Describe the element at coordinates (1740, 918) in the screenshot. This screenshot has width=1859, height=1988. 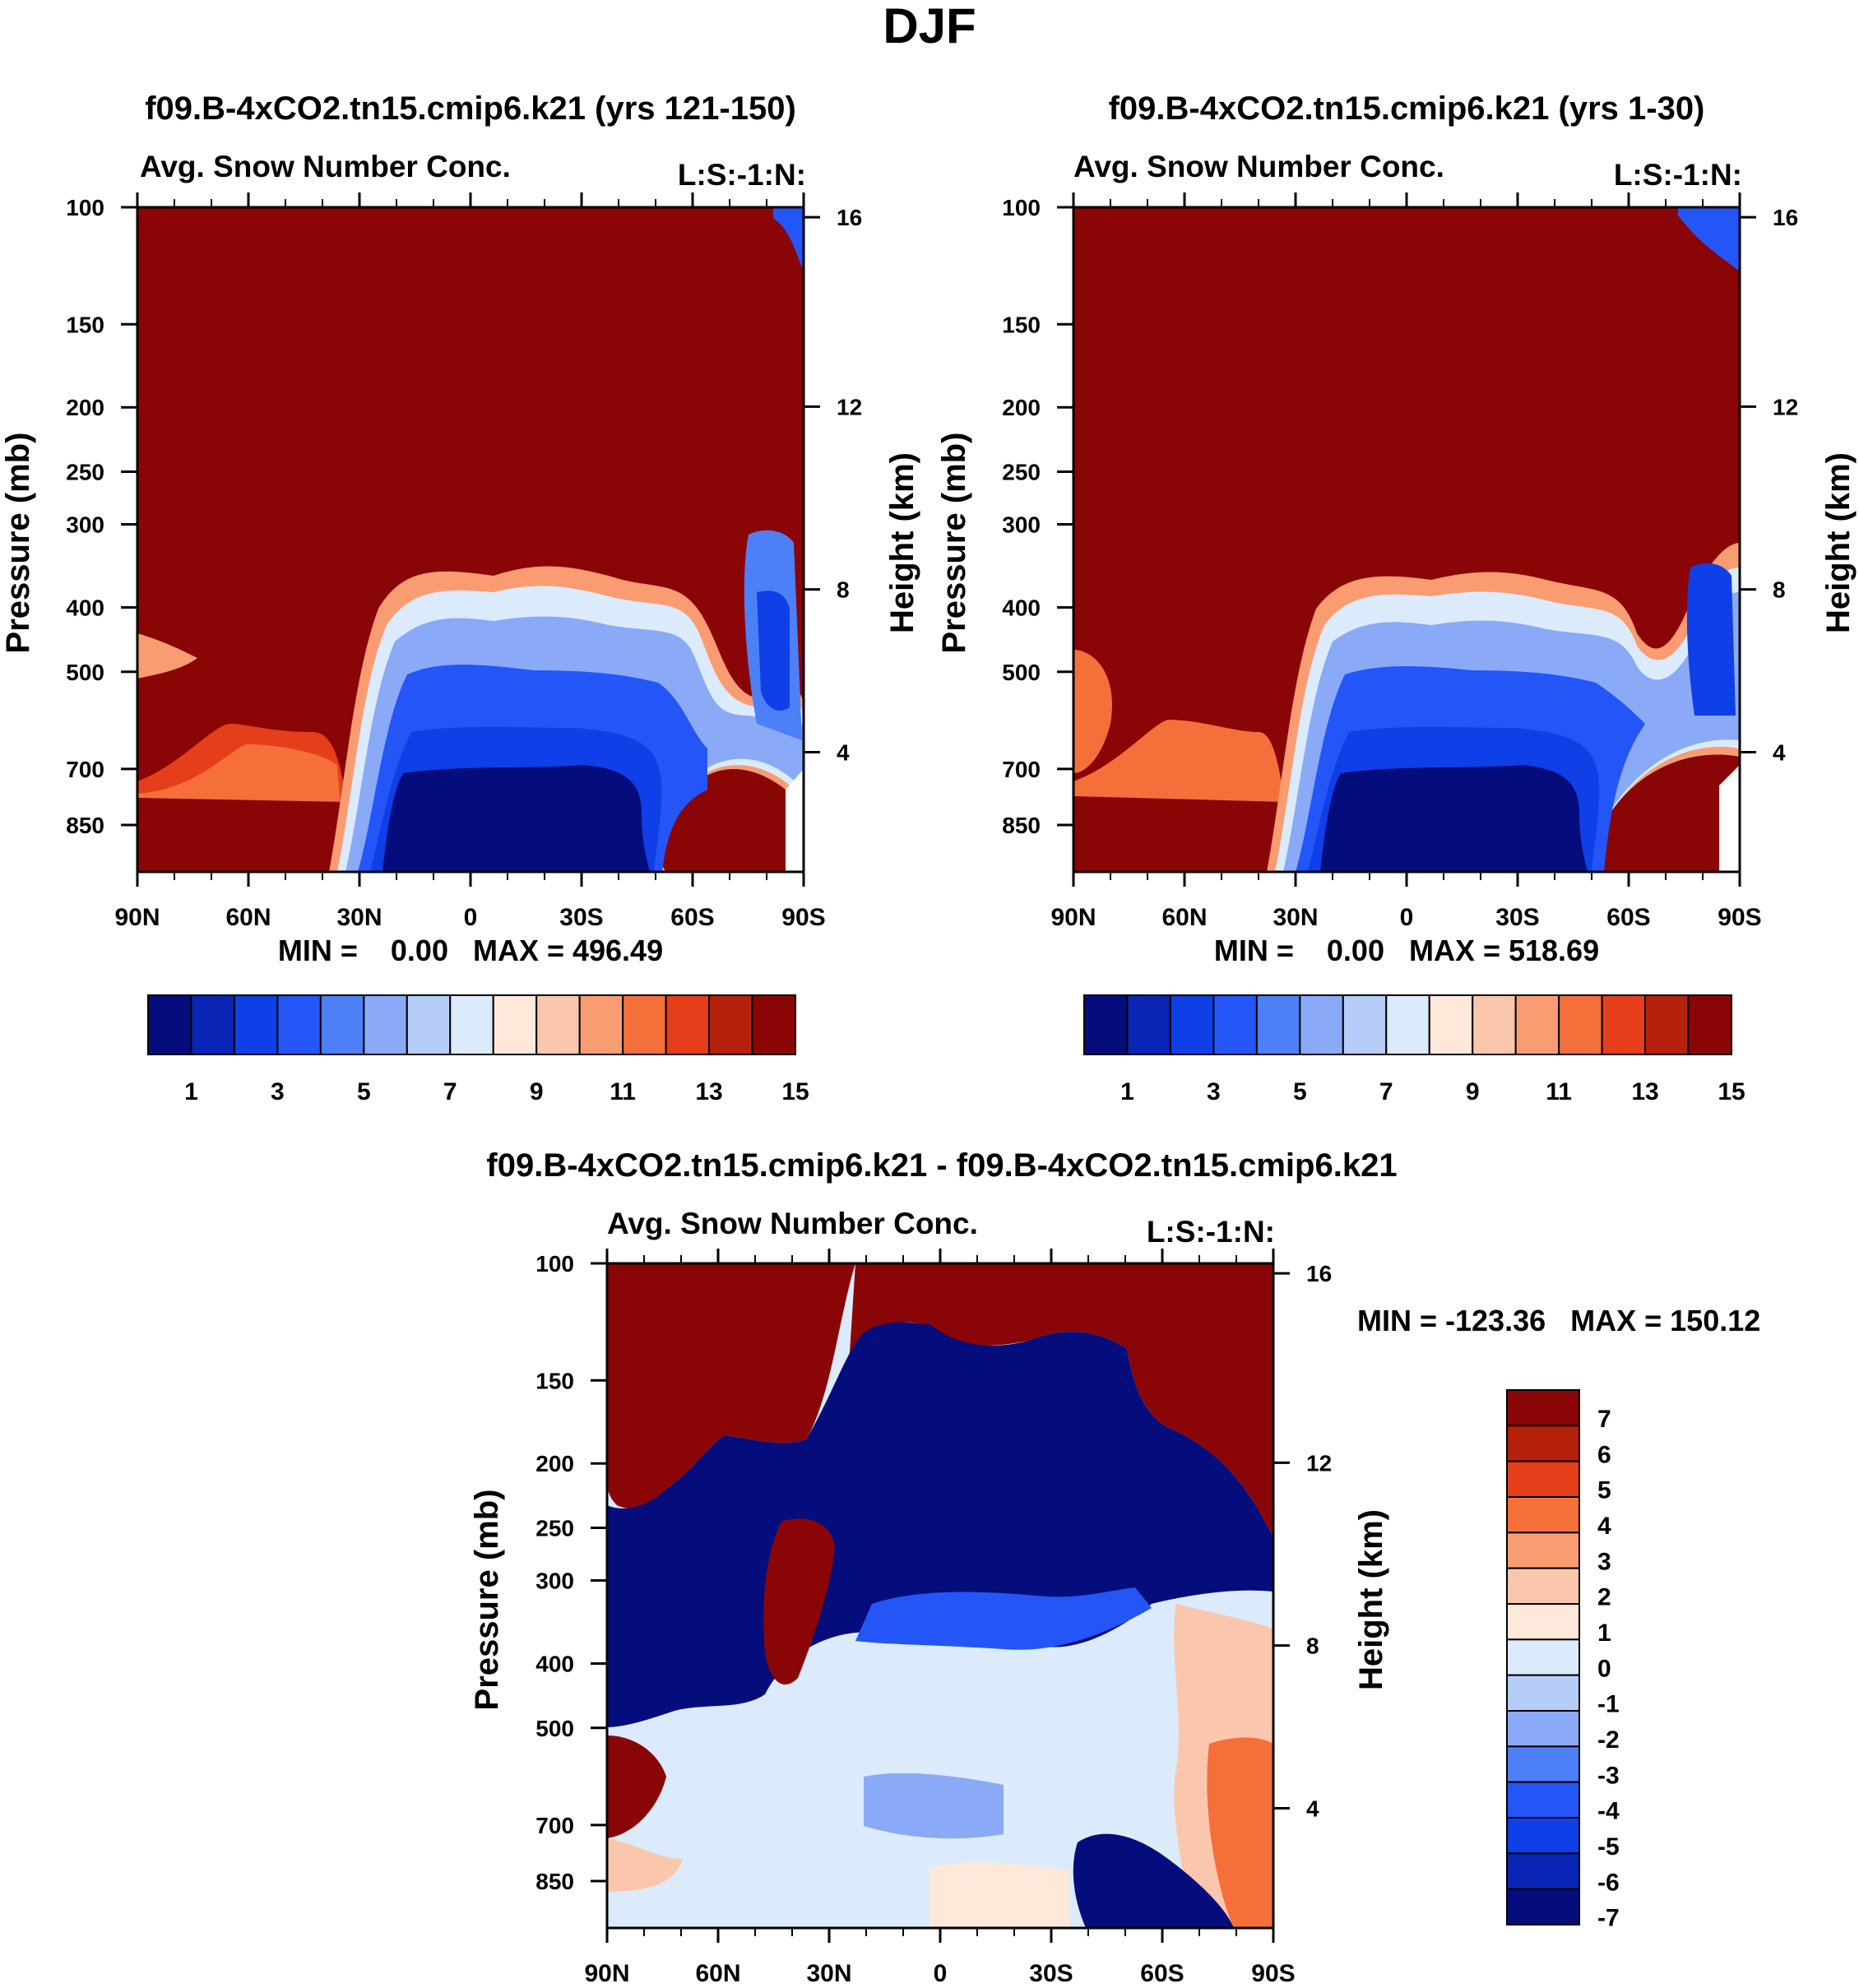
I see `x-tick-label: 90S` at that location.